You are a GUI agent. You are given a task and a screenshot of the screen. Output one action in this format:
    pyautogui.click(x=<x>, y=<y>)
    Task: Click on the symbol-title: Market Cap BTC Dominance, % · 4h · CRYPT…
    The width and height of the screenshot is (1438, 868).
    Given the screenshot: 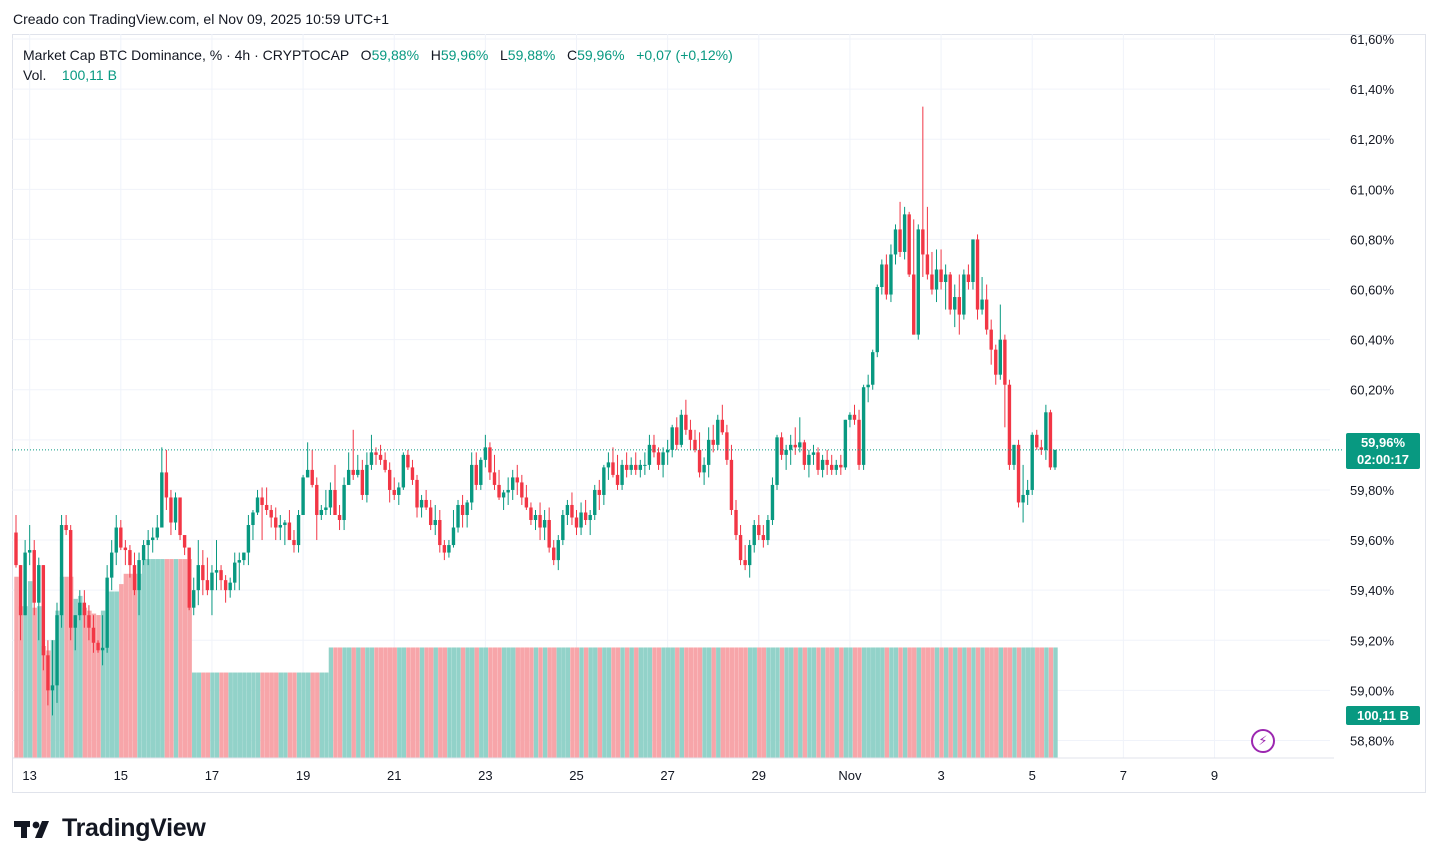 What is the action you would take?
    pyautogui.click(x=186, y=55)
    